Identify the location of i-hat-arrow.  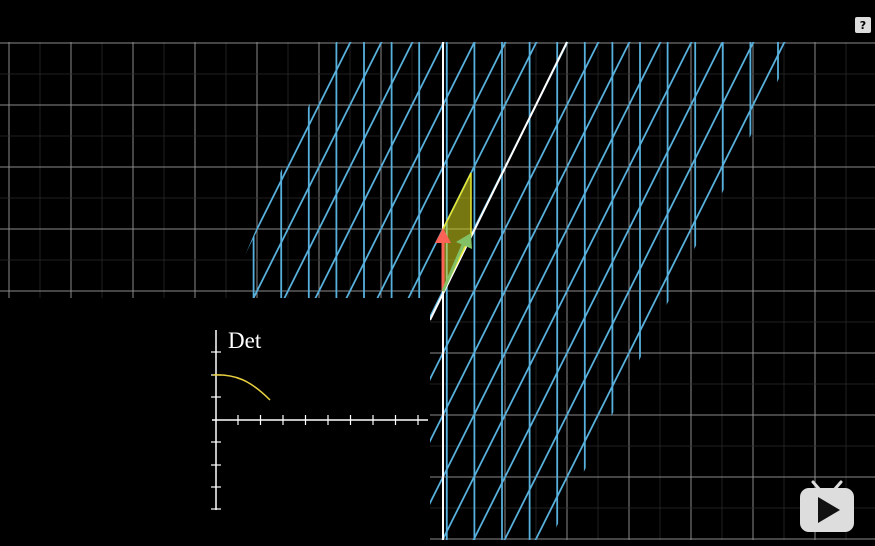
(453, 268).